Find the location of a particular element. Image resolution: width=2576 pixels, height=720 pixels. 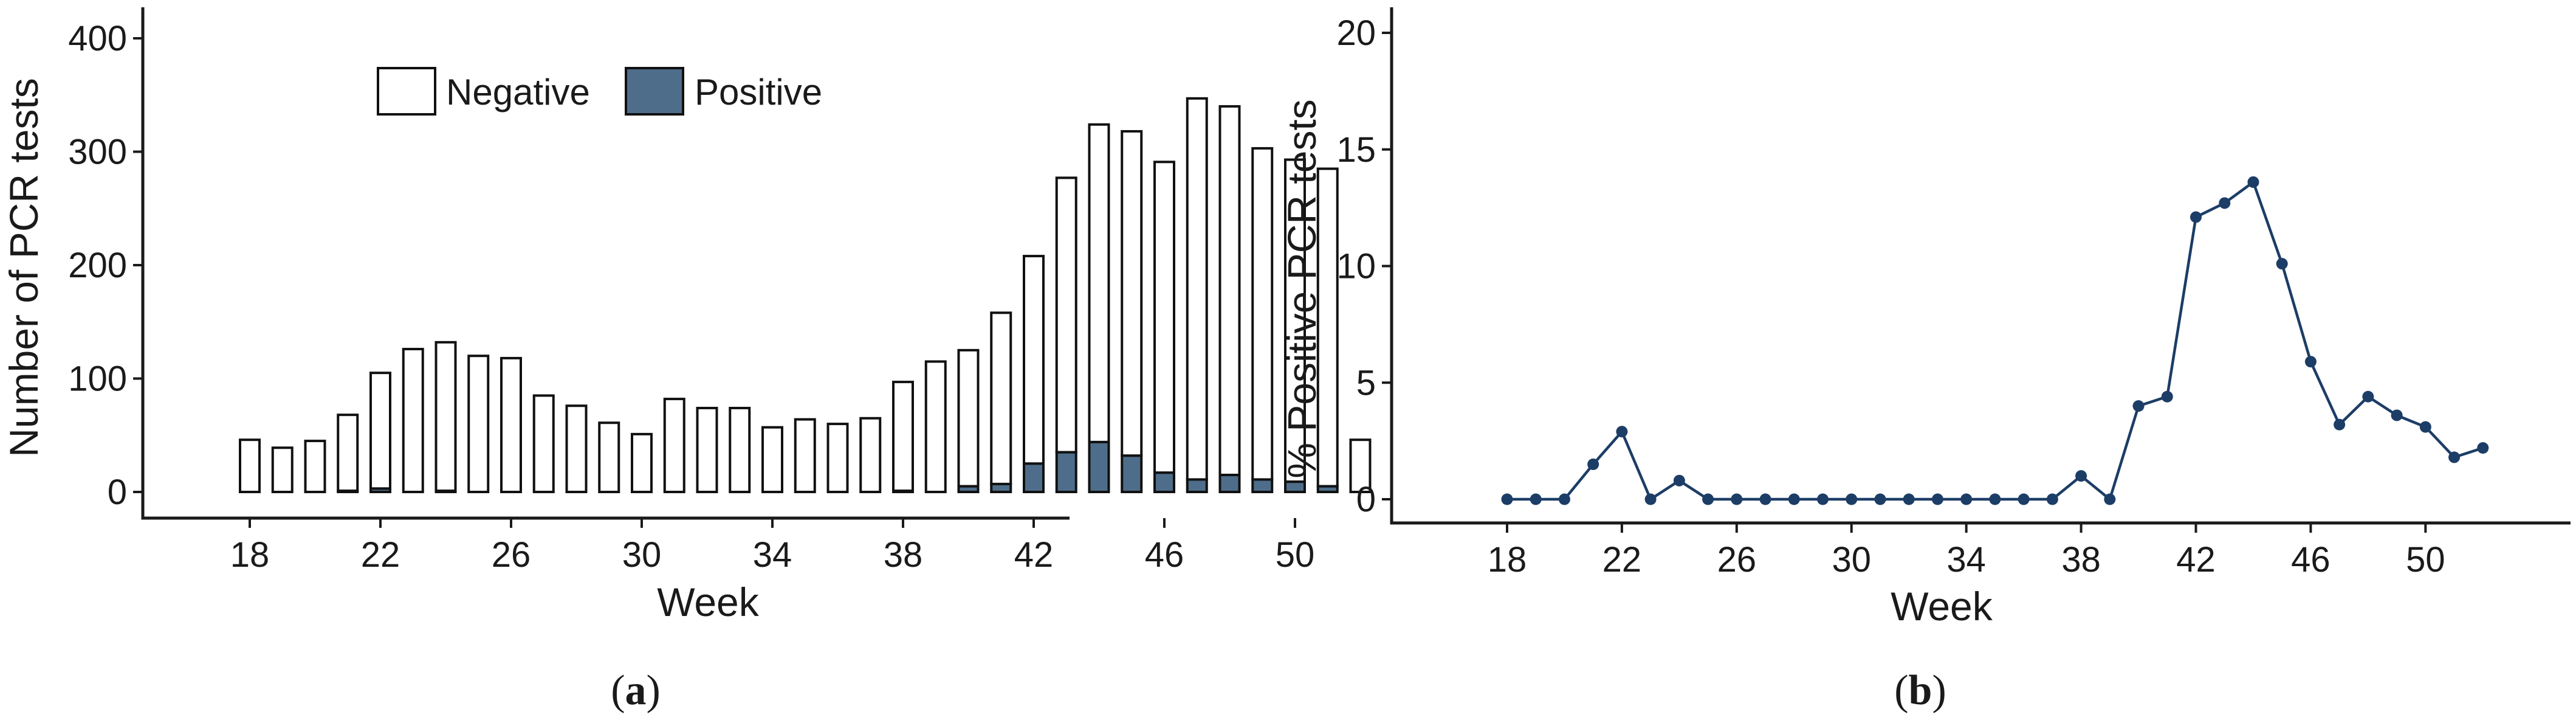

panel-b-x-tick-label: 46 is located at coordinates (2310, 560).